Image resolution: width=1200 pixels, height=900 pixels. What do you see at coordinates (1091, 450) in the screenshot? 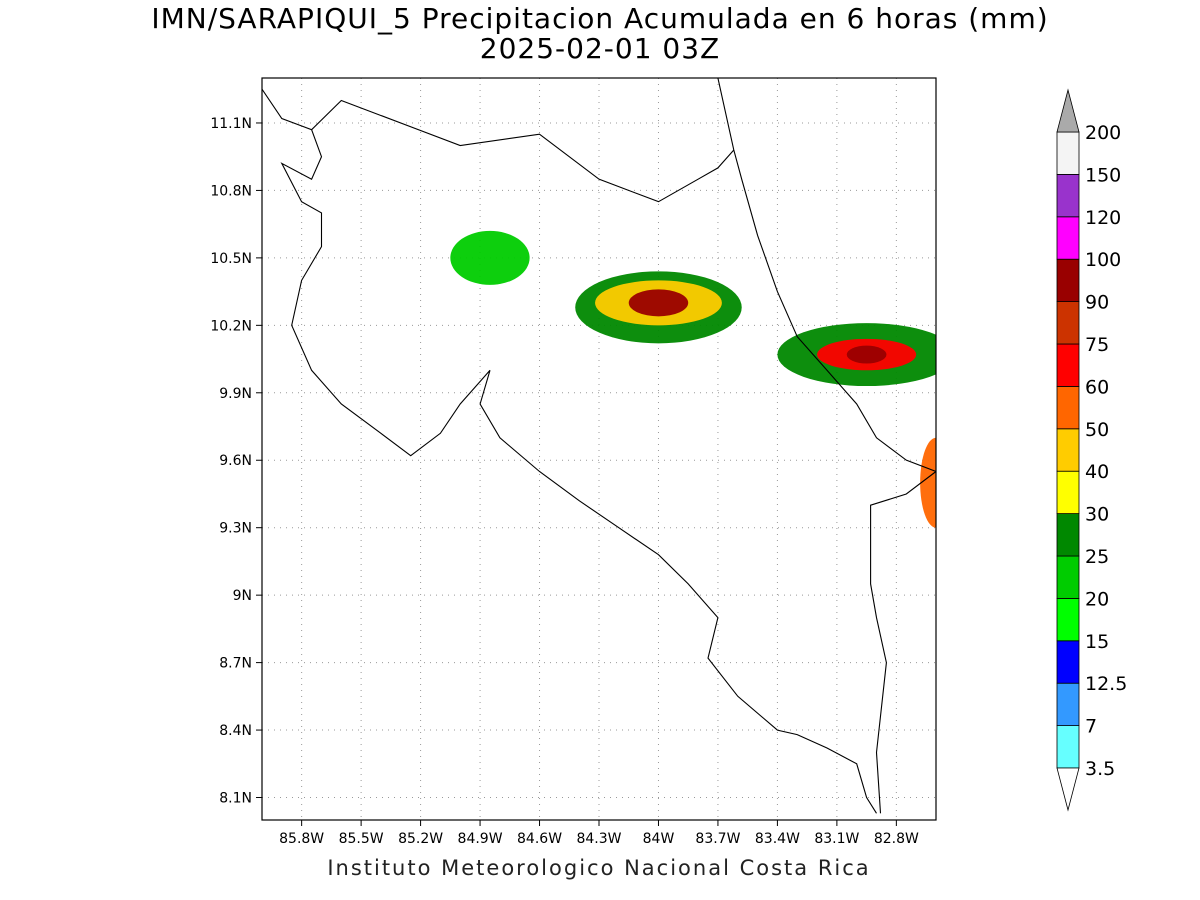
I see `colorbar: 3.5 7 12.5 15 20 25 30 40 50 60 75 90 100 120 150 200` at bounding box center [1091, 450].